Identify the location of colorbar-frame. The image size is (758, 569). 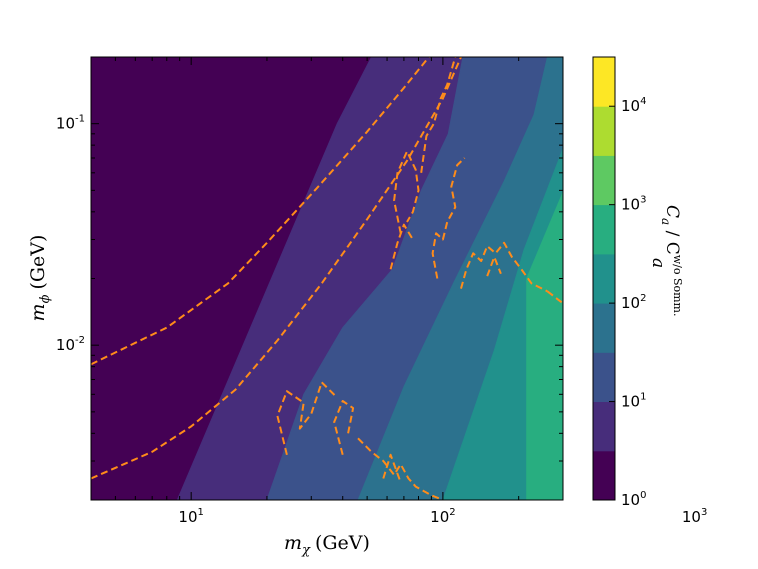
(604, 278).